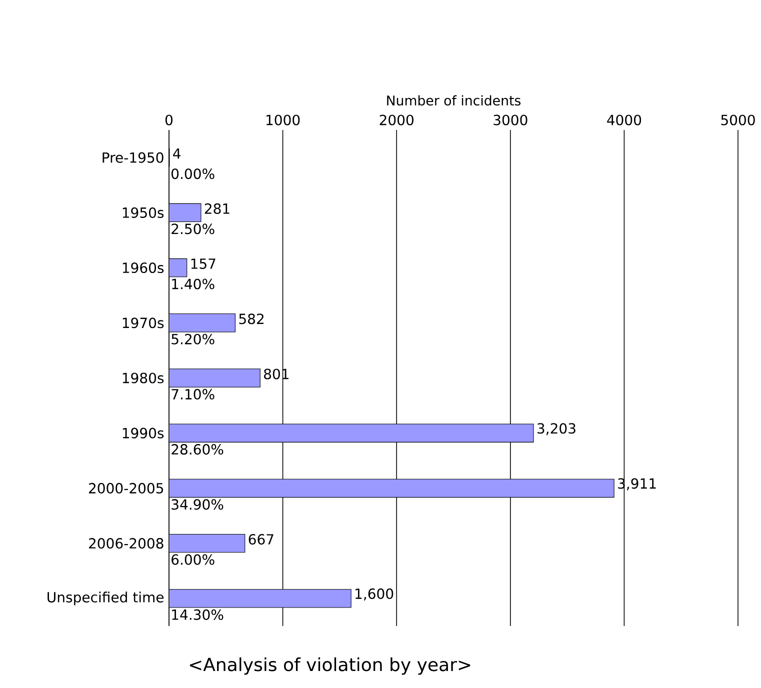 The height and width of the screenshot is (688, 761). Describe the element at coordinates (375, 594) in the screenshot. I see `data-label: 1,600` at that location.